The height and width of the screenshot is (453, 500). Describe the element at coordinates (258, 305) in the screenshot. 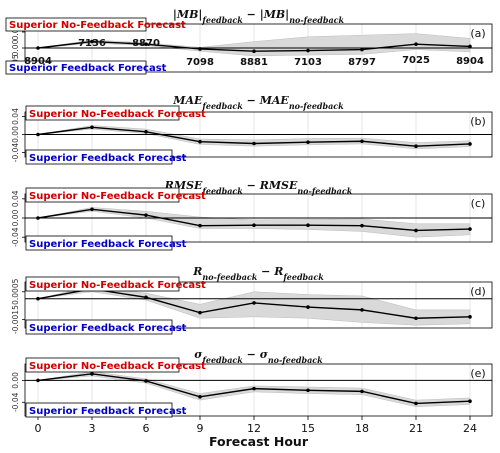

I see `panel-frame` at that location.